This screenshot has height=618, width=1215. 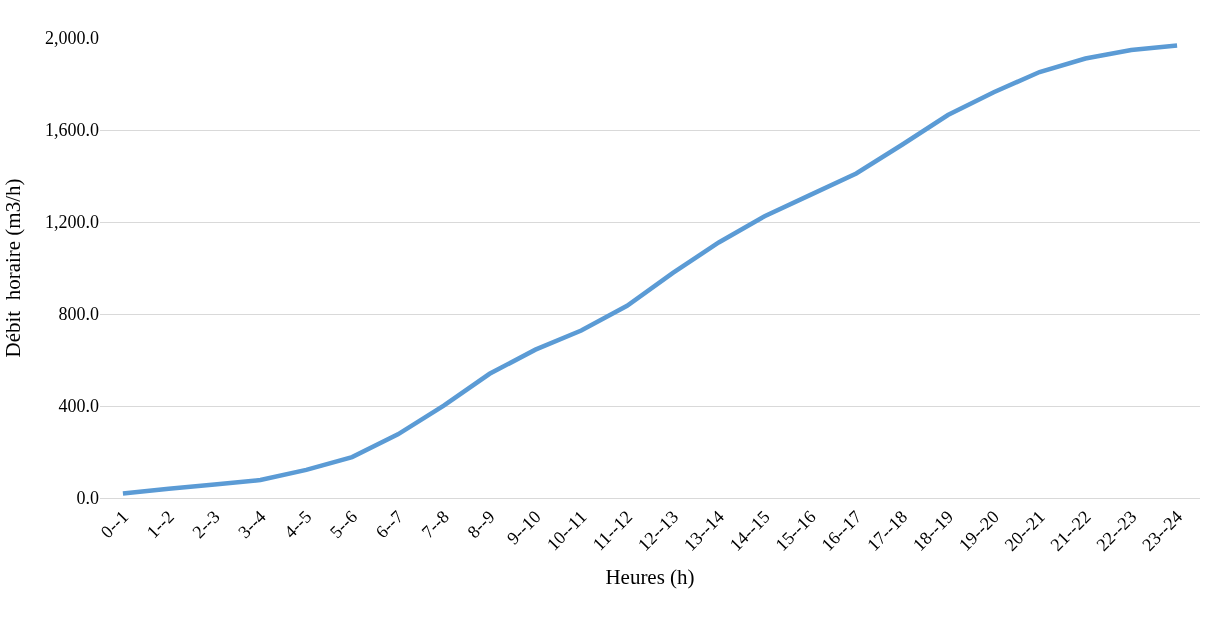 What do you see at coordinates (435, 524) in the screenshot?
I see `x-tick-label: 7--8` at bounding box center [435, 524].